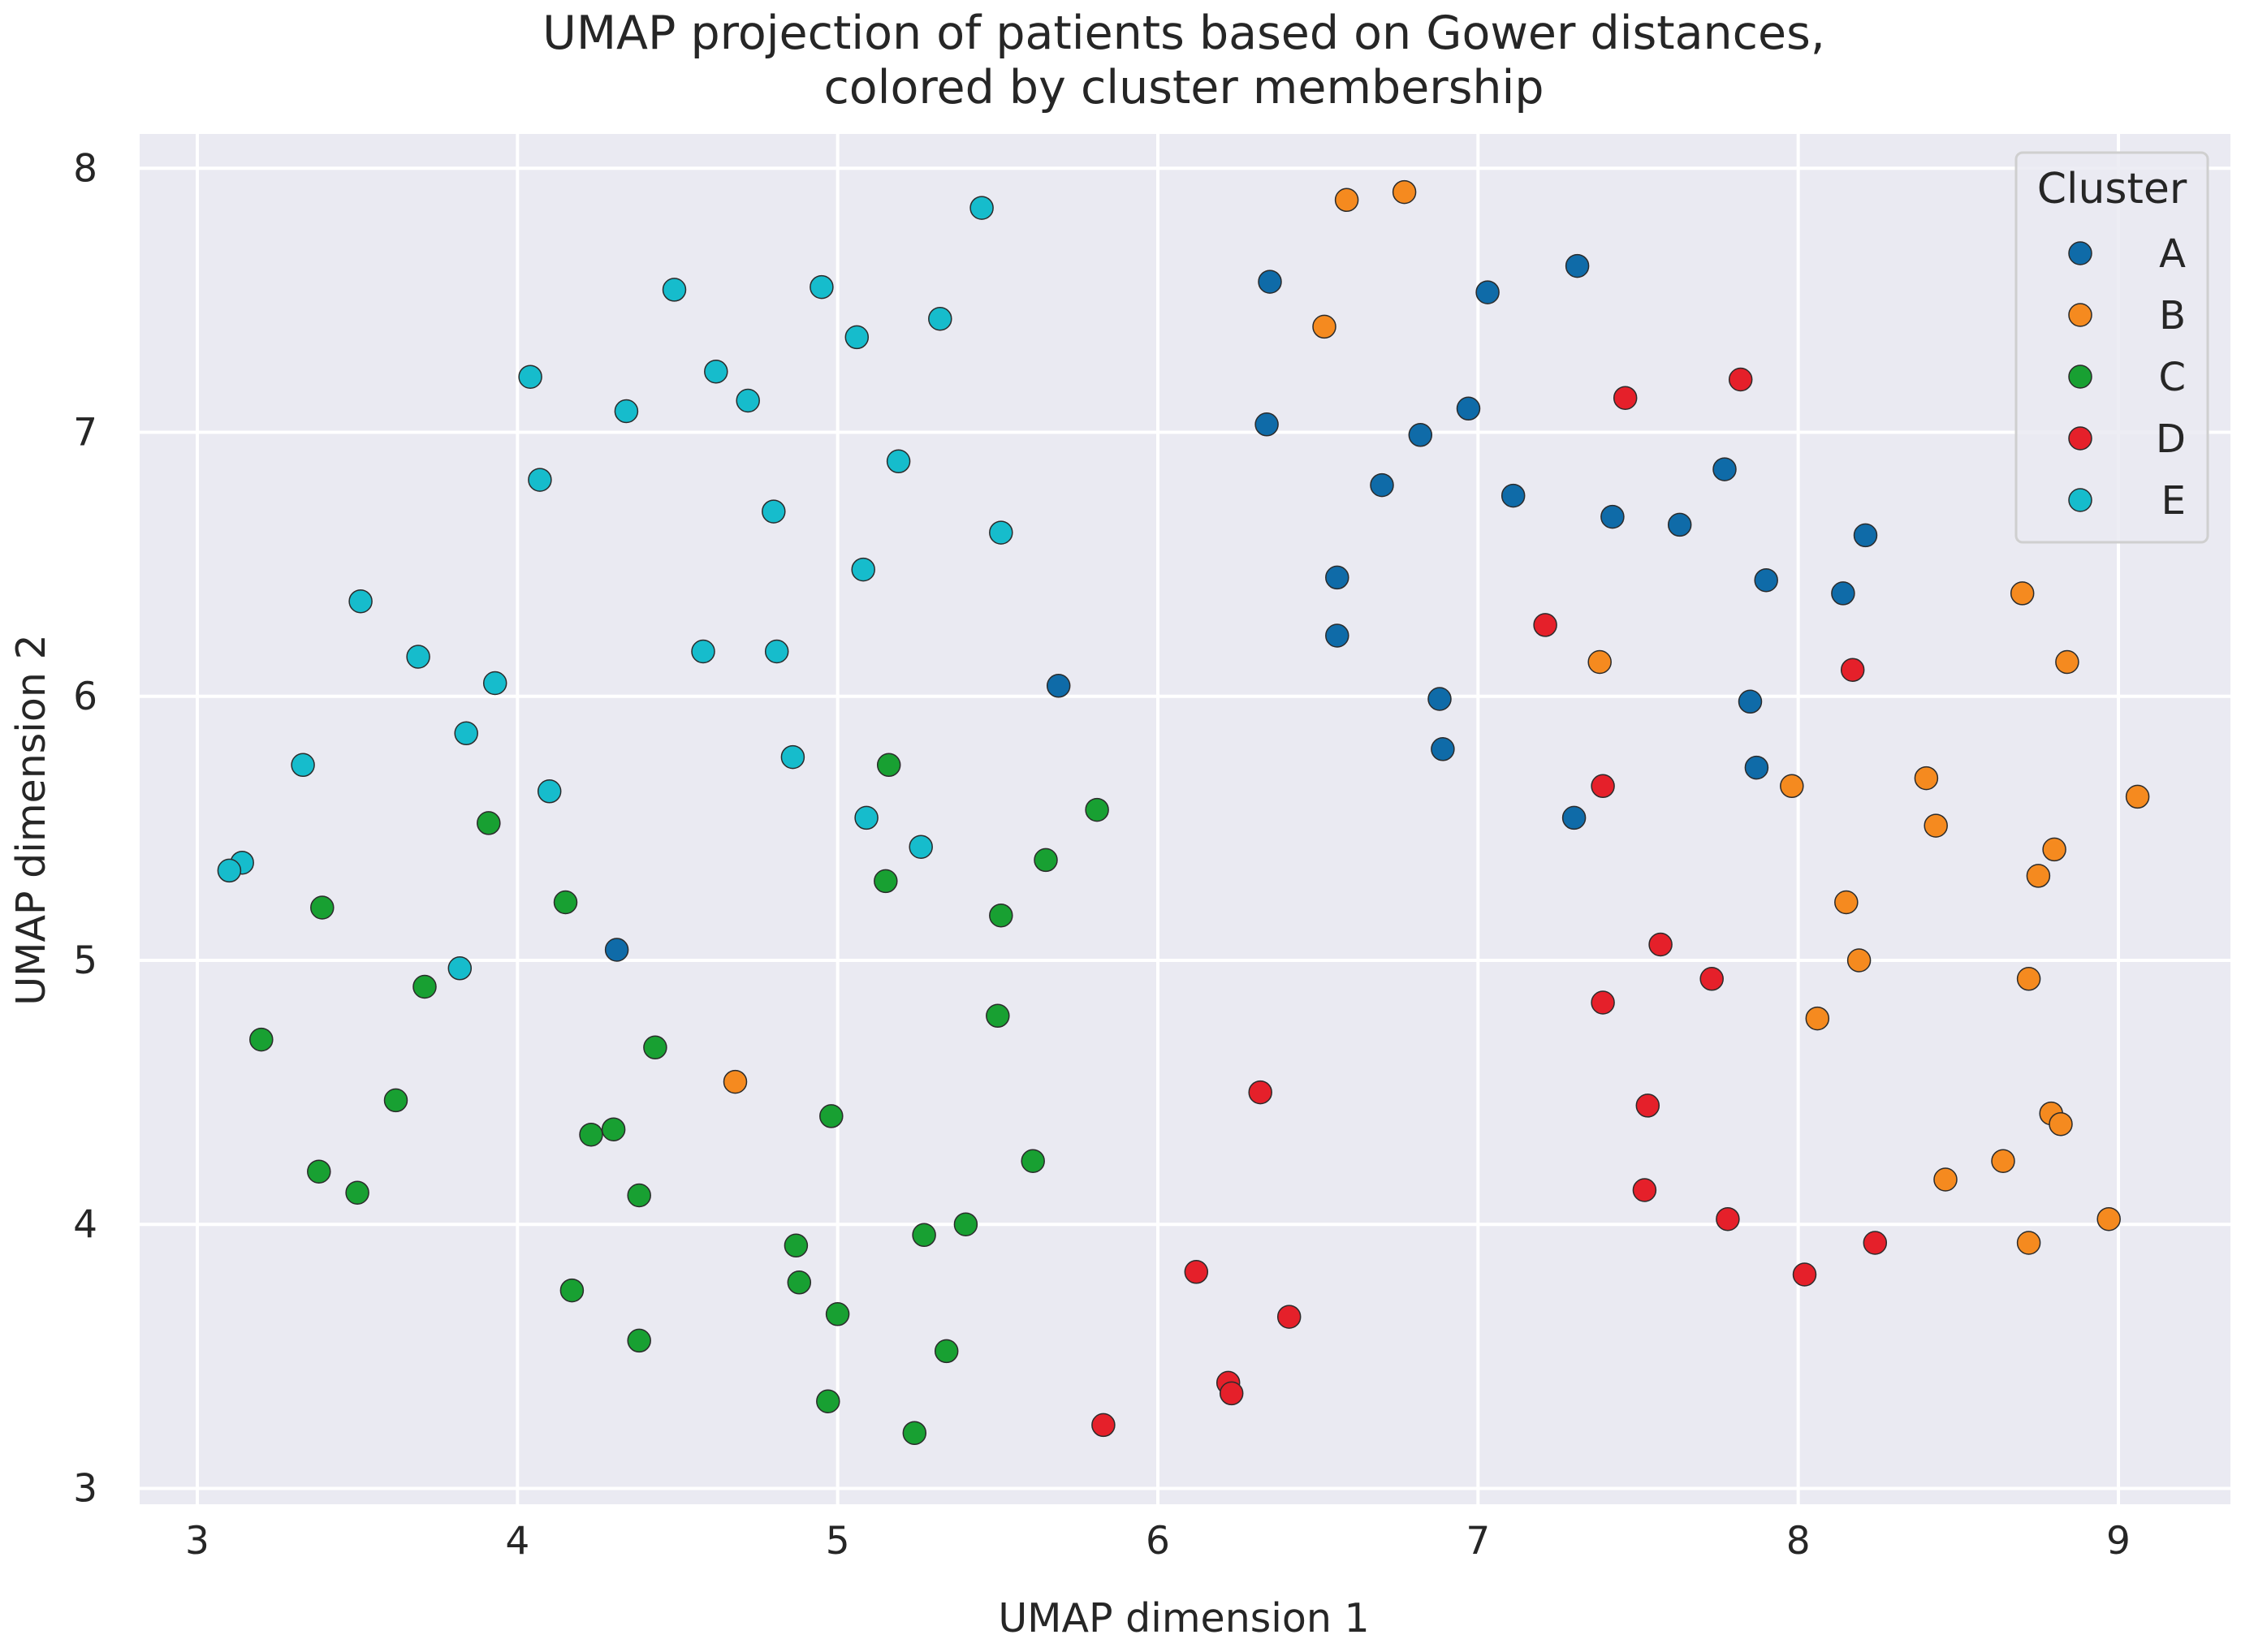  What do you see at coordinates (1183, 87) in the screenshot?
I see `chart-title-line-2: colored by cluster membership` at bounding box center [1183, 87].